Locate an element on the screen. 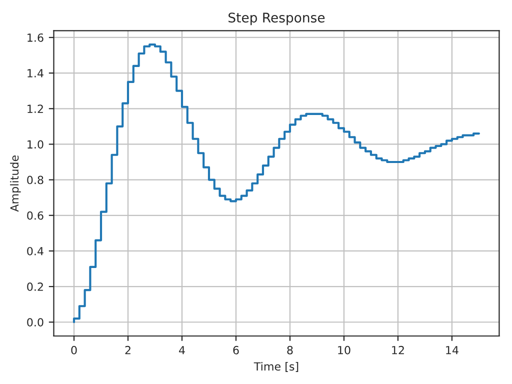 This screenshot has height=384, width=512. y-tick-label: 0.6 is located at coordinates (35, 215).